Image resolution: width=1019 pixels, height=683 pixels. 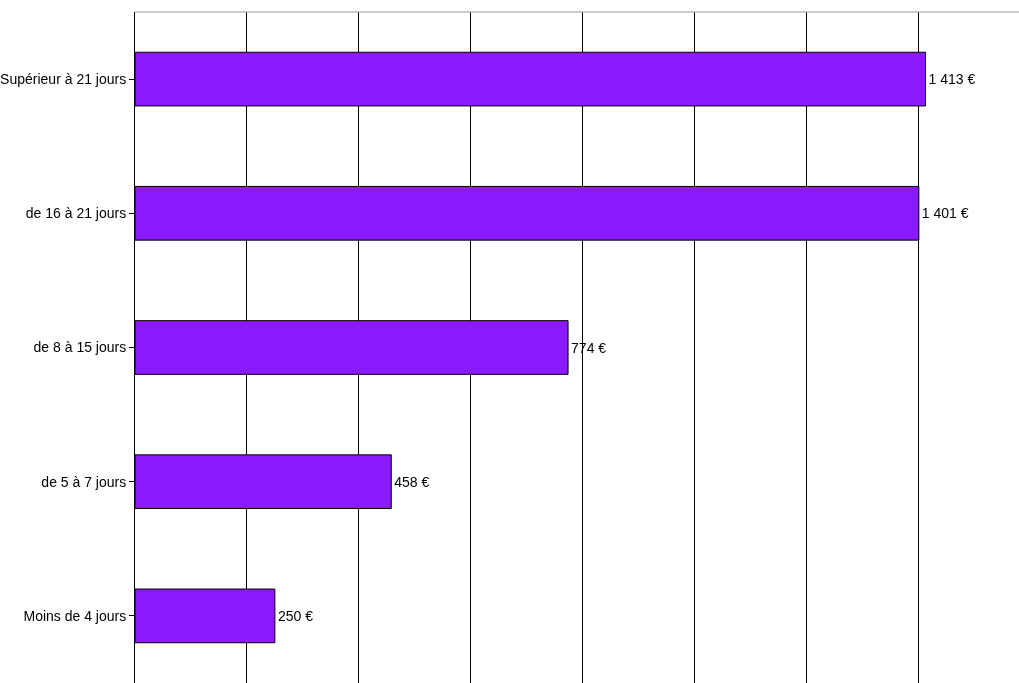 What do you see at coordinates (75, 615) in the screenshot?
I see `y-tick-label: Moins de 4 jours` at bounding box center [75, 615].